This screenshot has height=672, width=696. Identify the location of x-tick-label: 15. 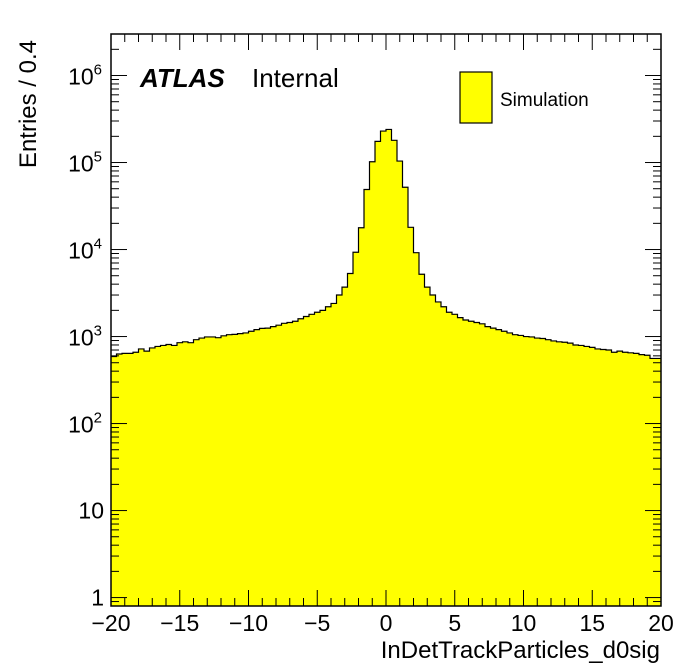
(592, 623).